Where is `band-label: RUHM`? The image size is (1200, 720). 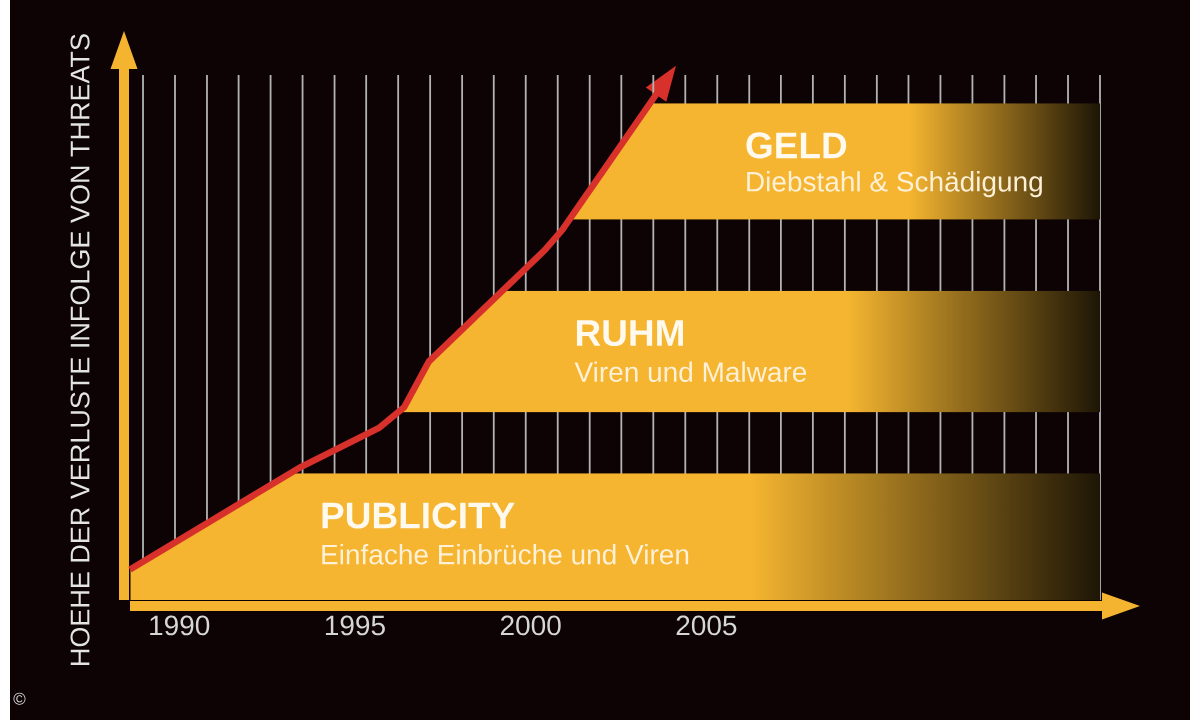 band-label: RUHM is located at coordinates (629, 333).